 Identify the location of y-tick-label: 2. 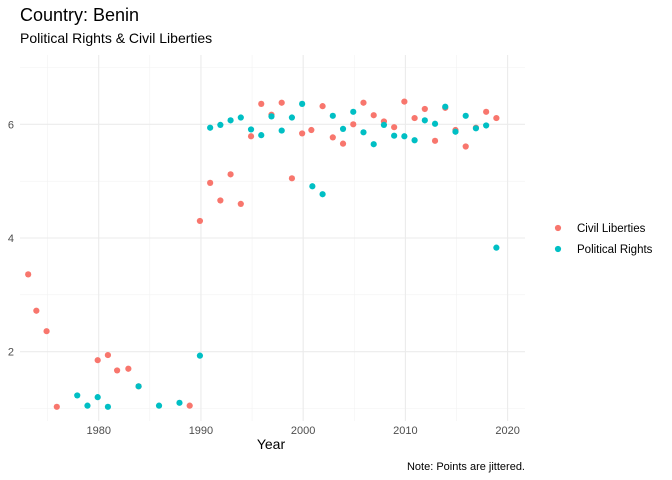
(11, 353).